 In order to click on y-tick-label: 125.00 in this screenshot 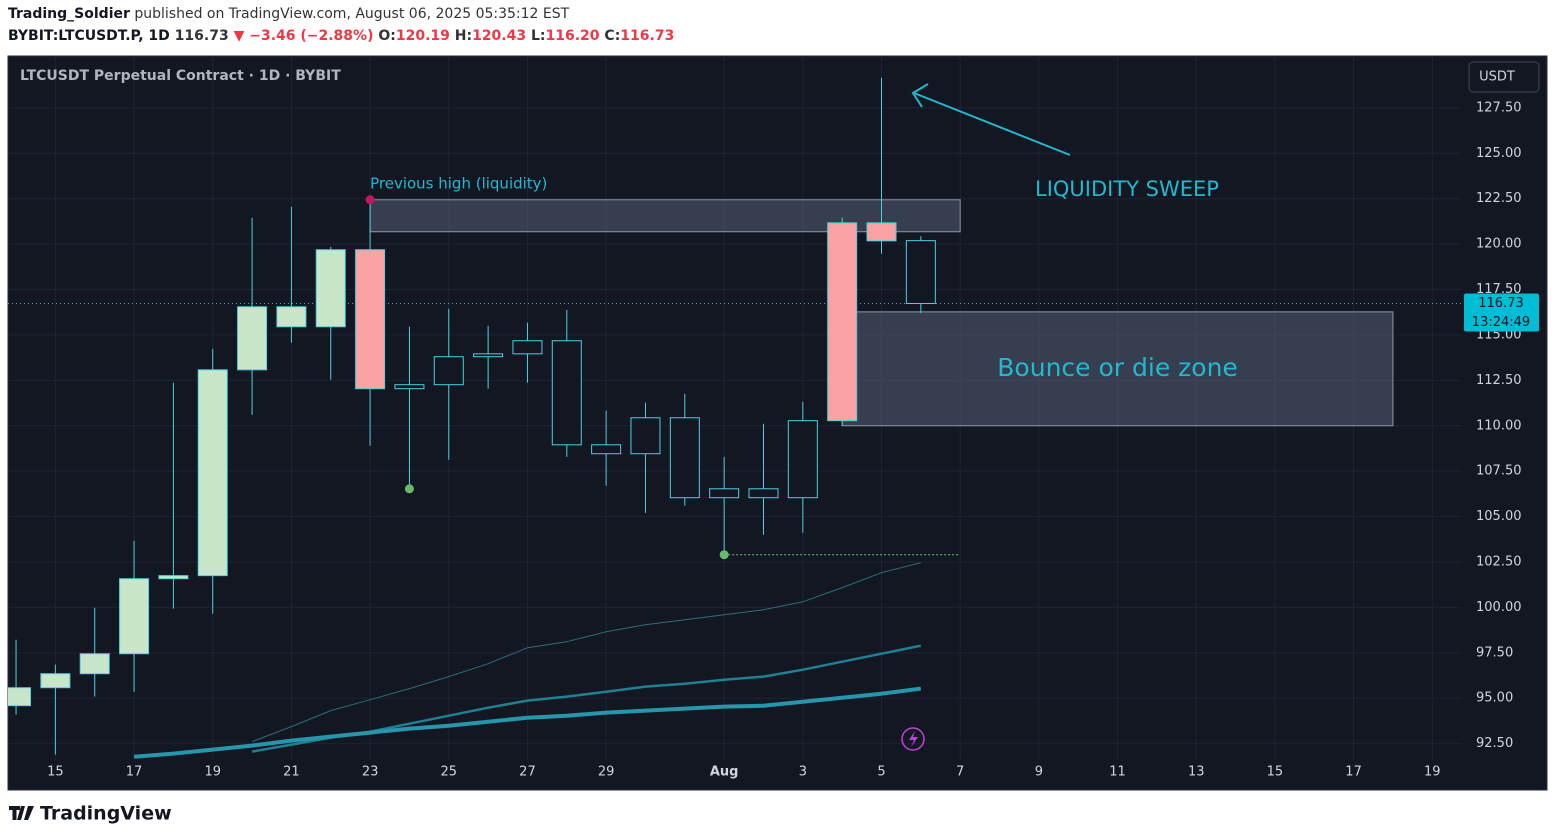, I will do `click(1499, 153)`.